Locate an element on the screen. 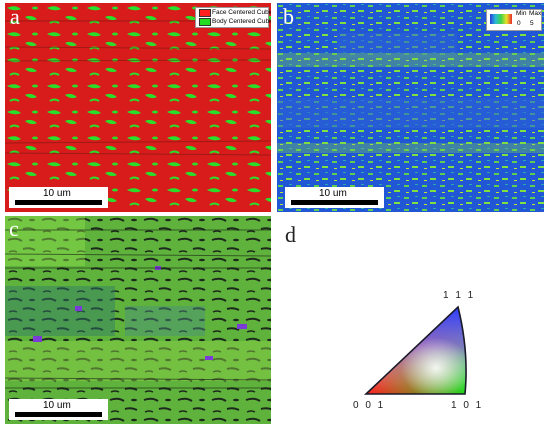 The height and width of the screenshot is (429, 550). kam-max-label: Max is located at coordinates (535, 13).